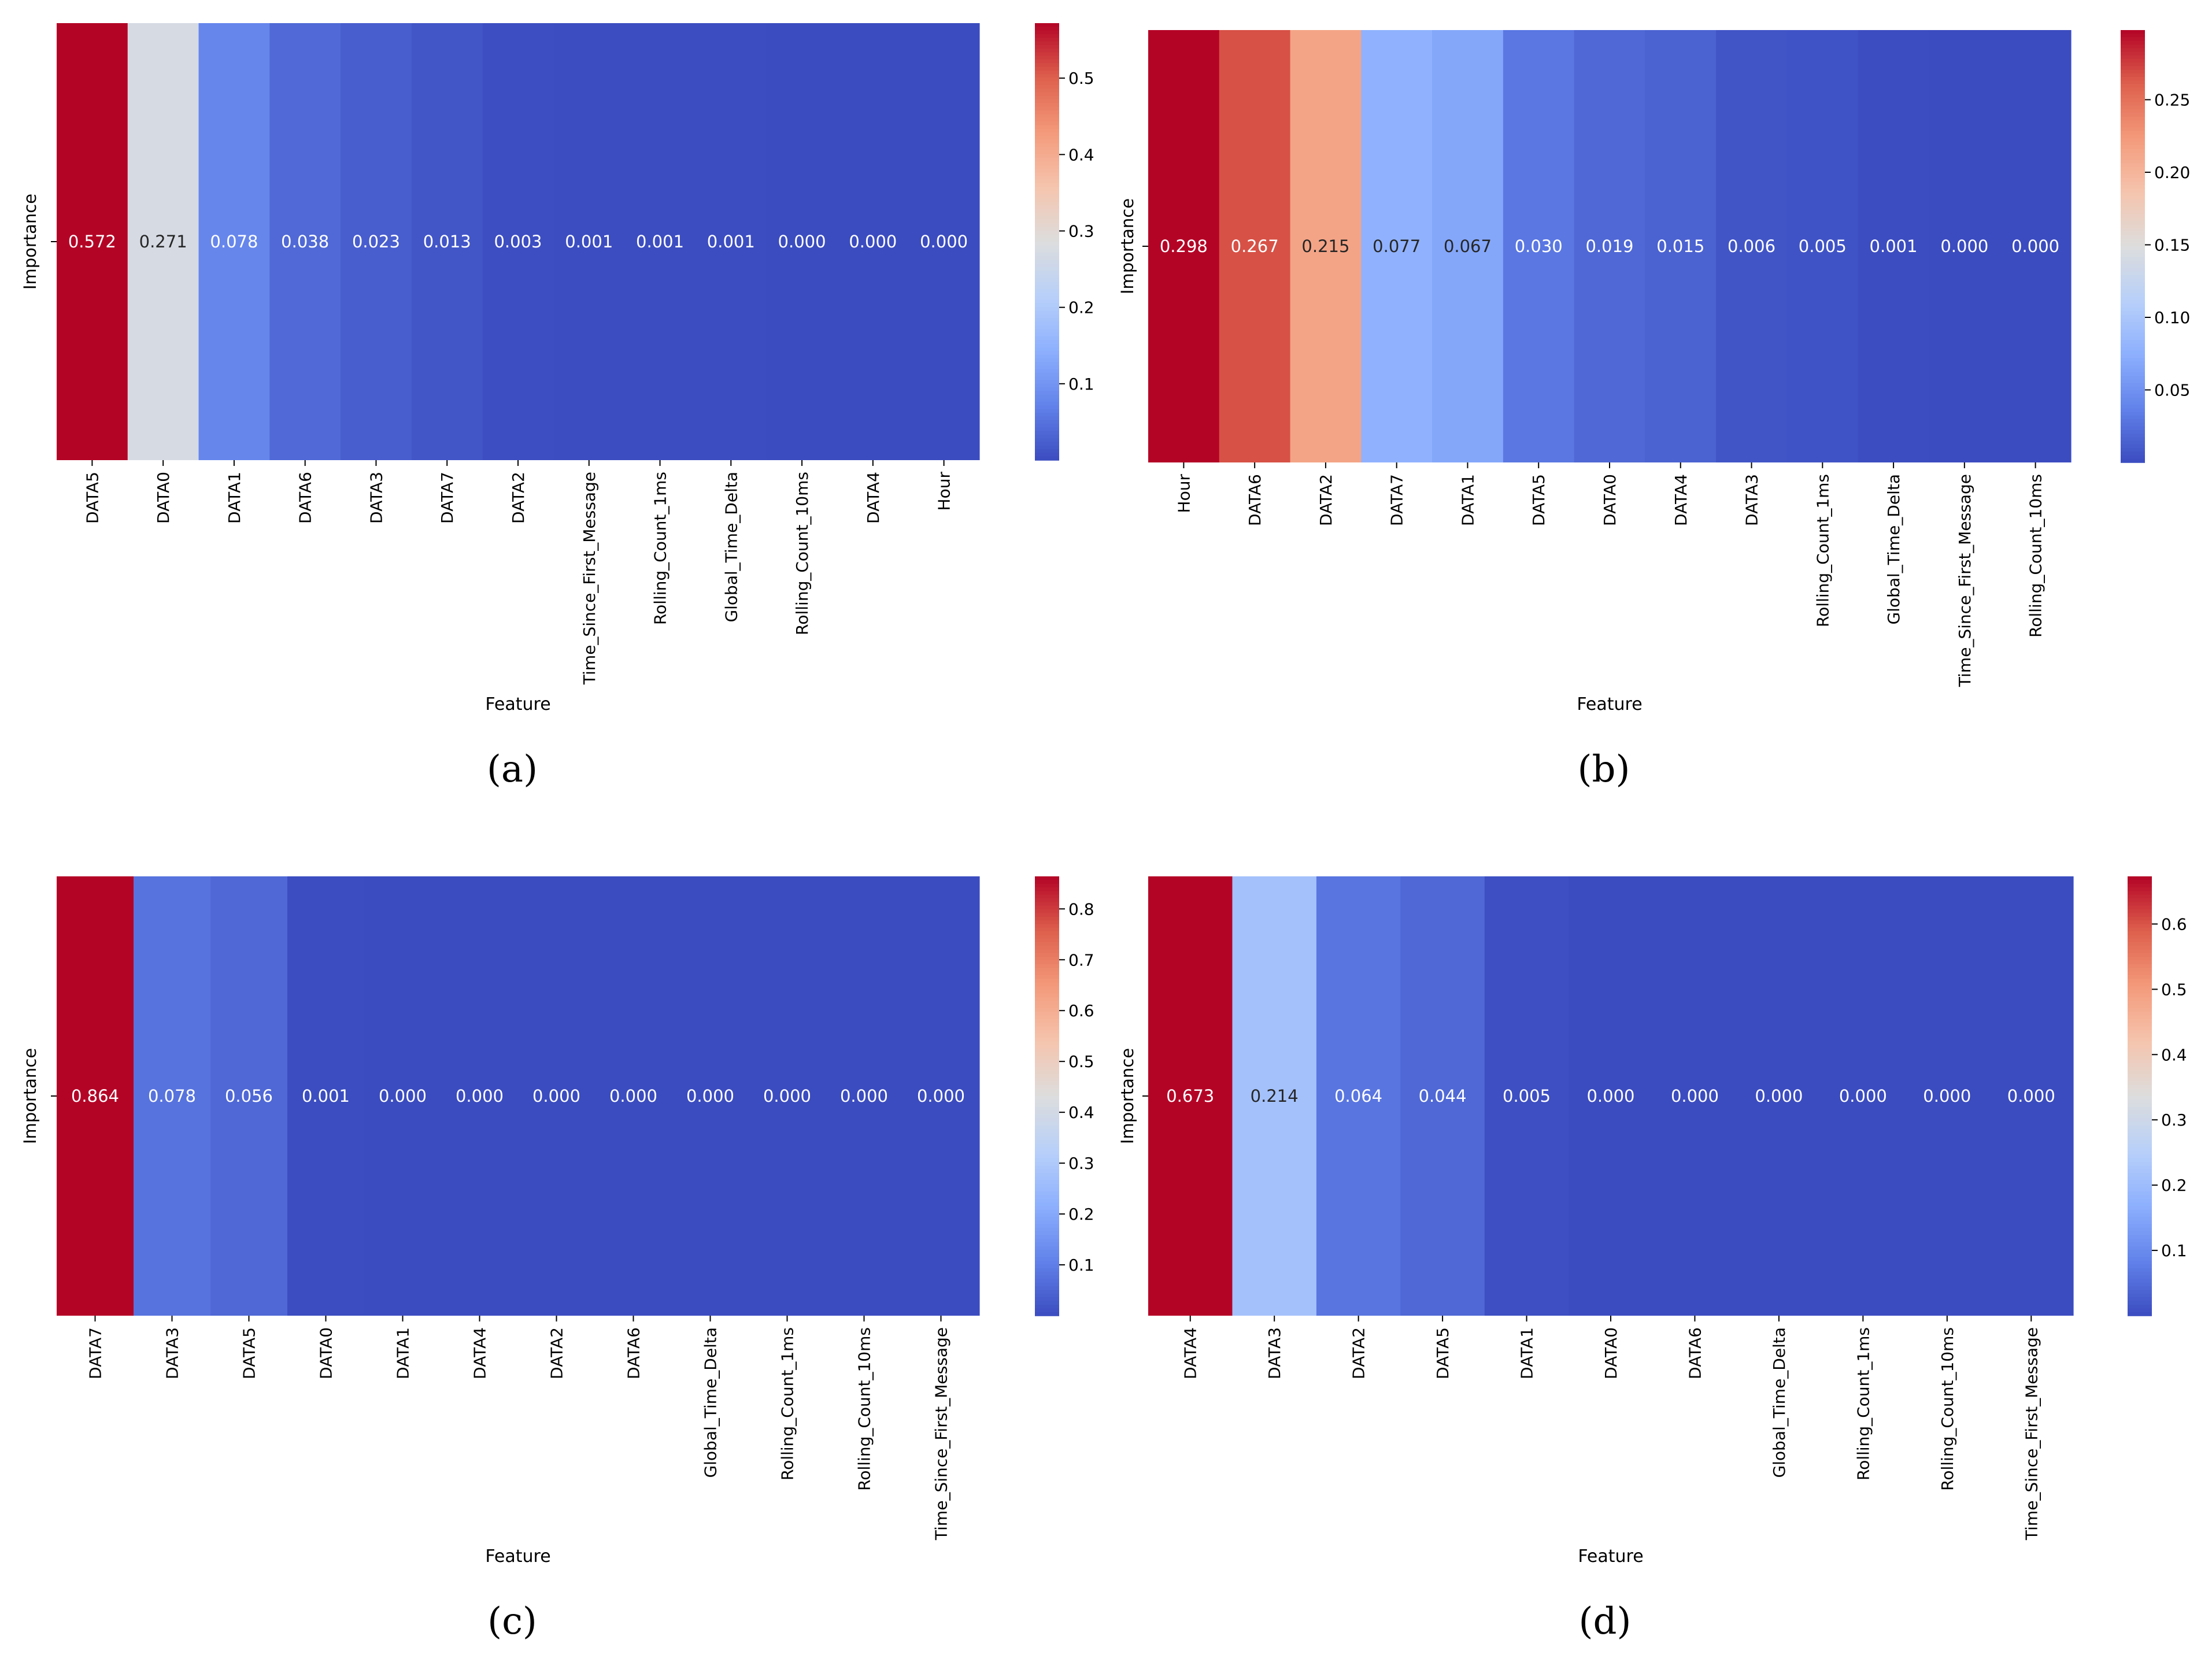 The image size is (2212, 1666). Describe the element at coordinates (1863, 1404) in the screenshot. I see `x-tick-label: Rolling_Count_1ms` at that location.